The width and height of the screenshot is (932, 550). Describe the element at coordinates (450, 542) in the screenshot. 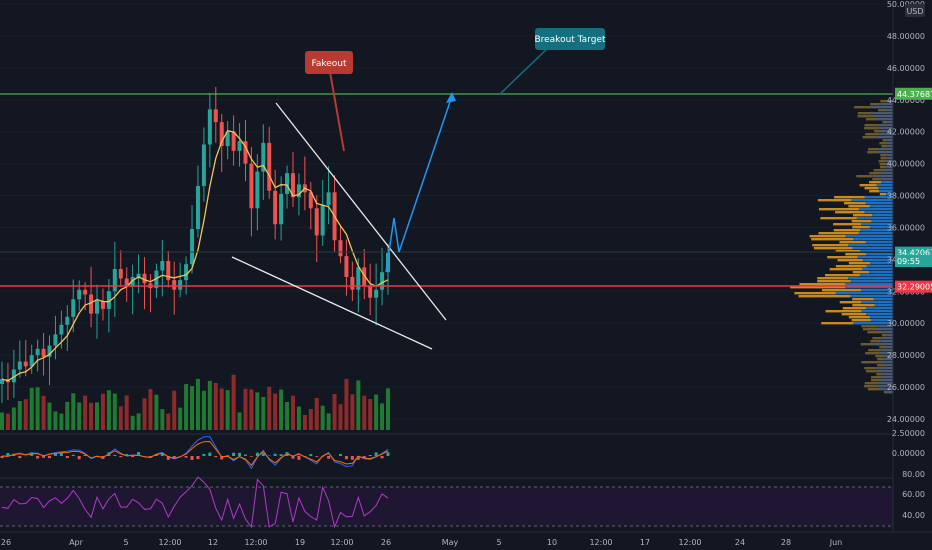

I see `time-tick-label: May` at that location.